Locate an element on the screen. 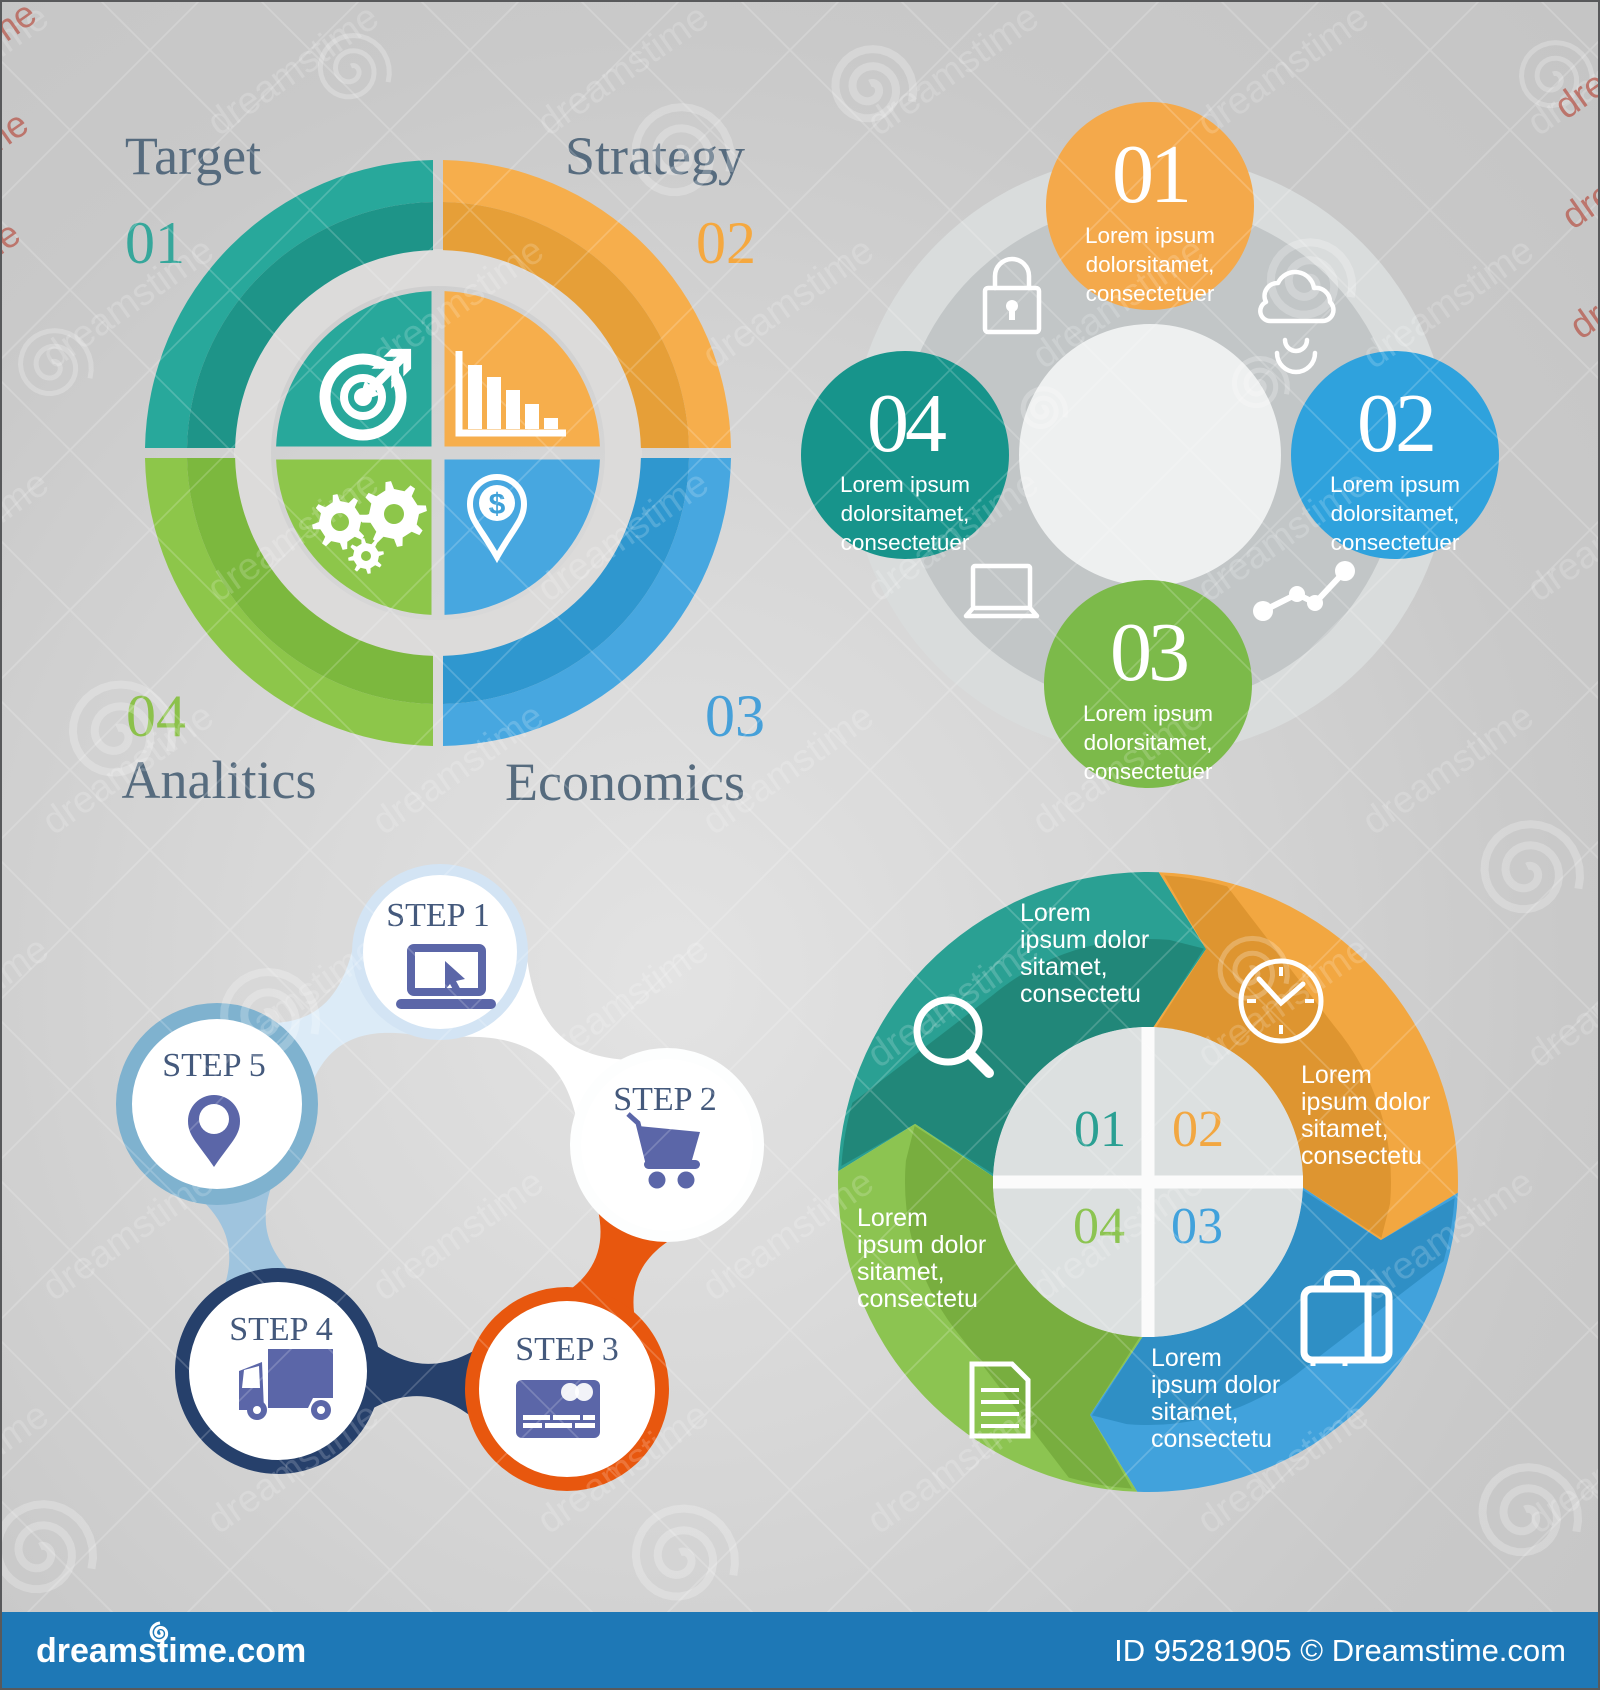  svg-text: STEP 4 is located at coordinates (281, 1329).